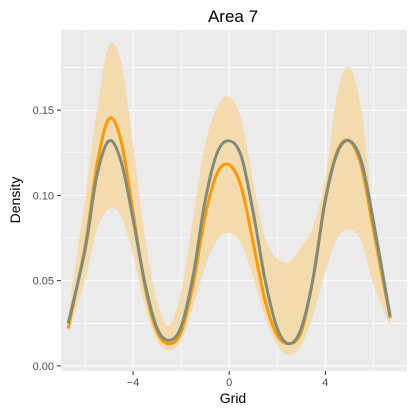  Describe the element at coordinates (43, 282) in the screenshot. I see `y-tick-label: 0.05` at that location.